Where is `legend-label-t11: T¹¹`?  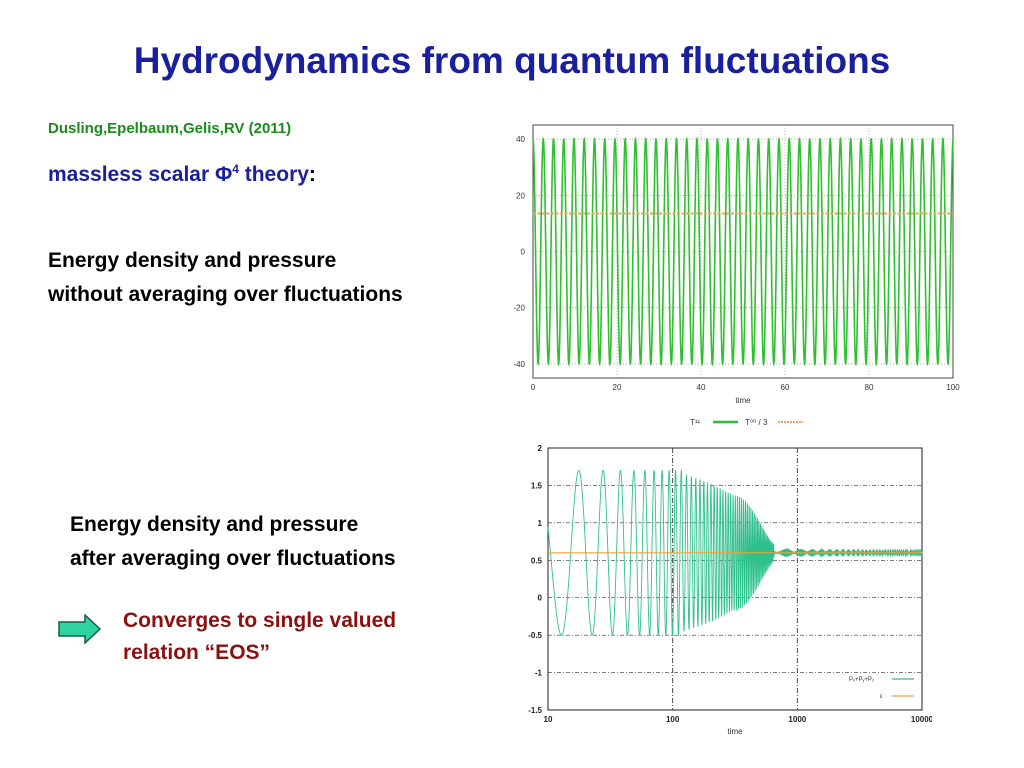 legend-label-t11: T¹¹ is located at coordinates (695, 422).